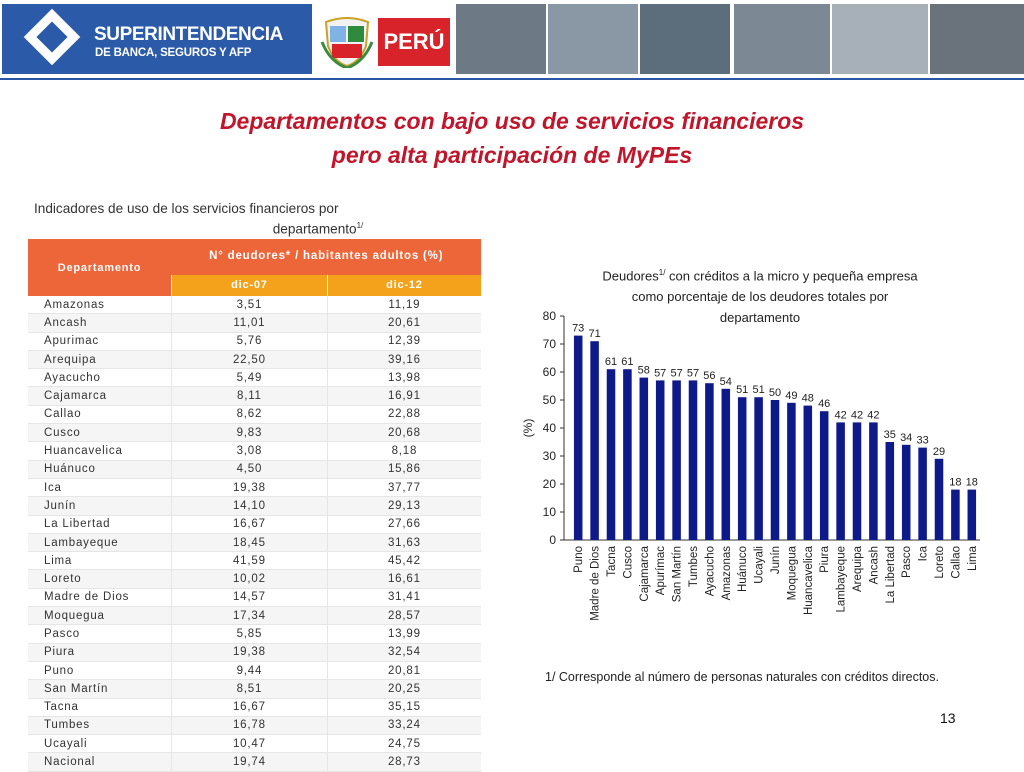 The image size is (1024, 772). I want to click on cell-dic12: 31,63, so click(403, 543).